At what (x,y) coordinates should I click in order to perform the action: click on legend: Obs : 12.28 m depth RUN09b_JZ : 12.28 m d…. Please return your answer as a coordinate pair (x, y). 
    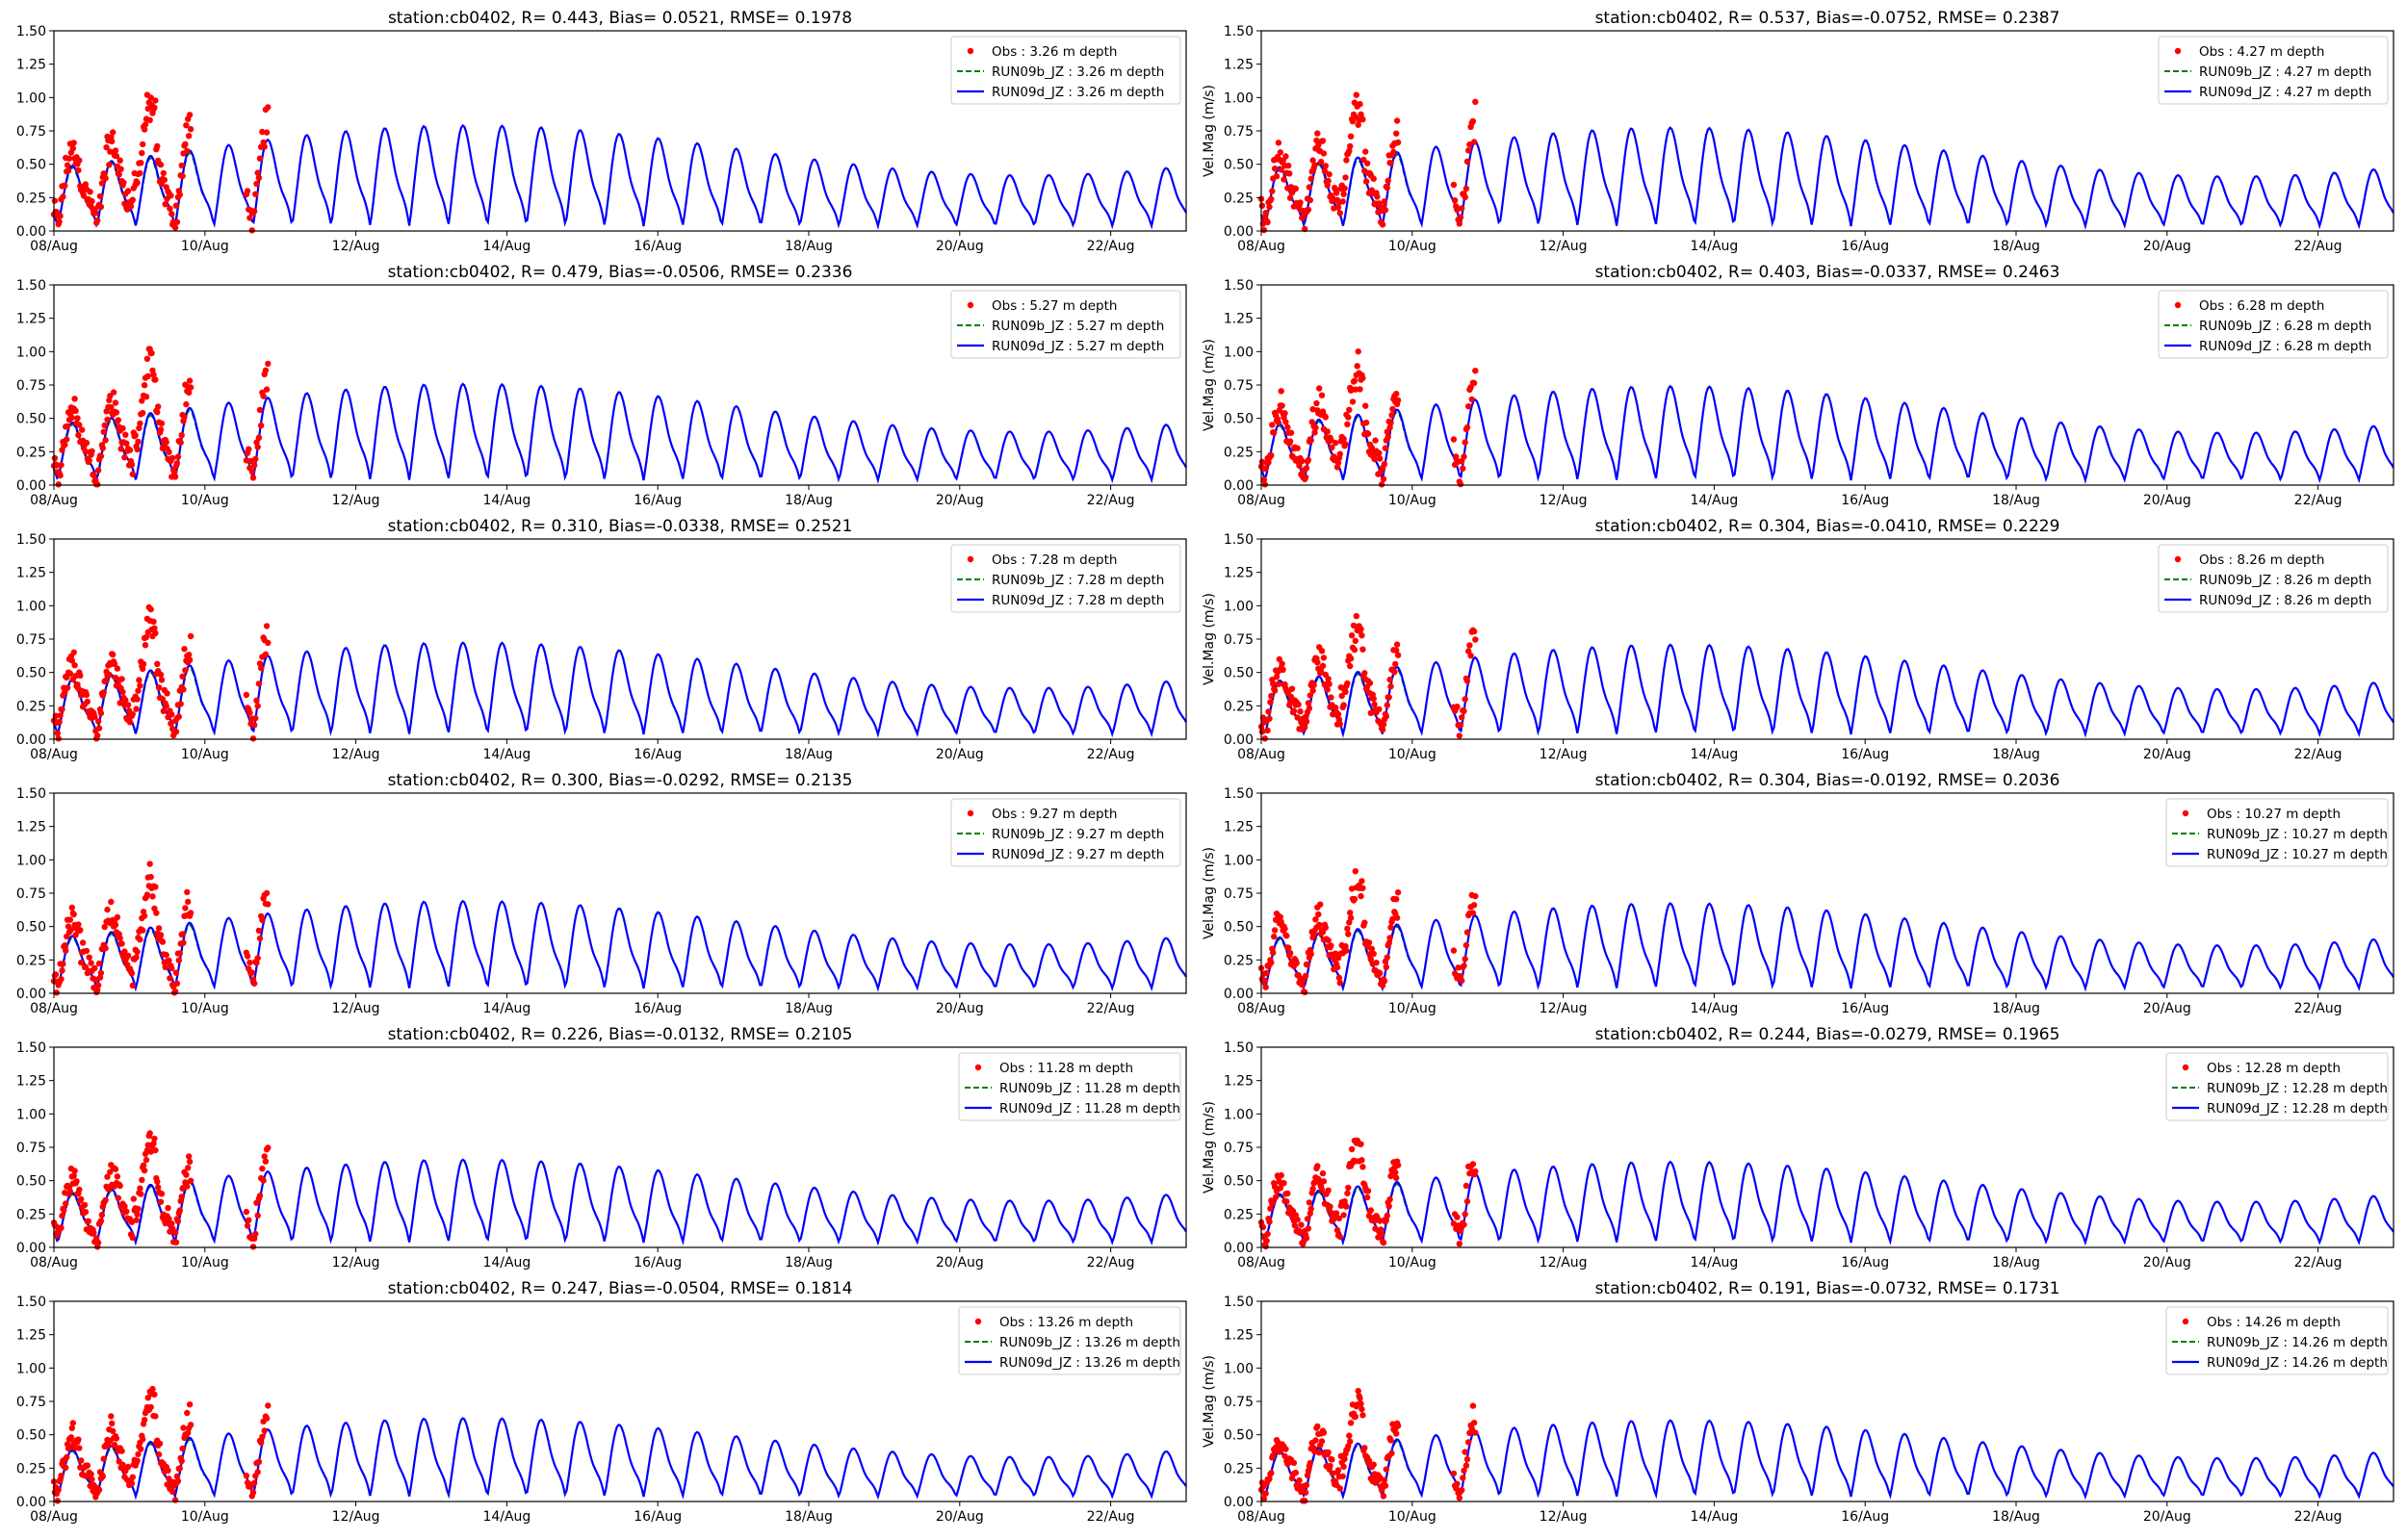
    Looking at the image, I should click on (2277, 1086).